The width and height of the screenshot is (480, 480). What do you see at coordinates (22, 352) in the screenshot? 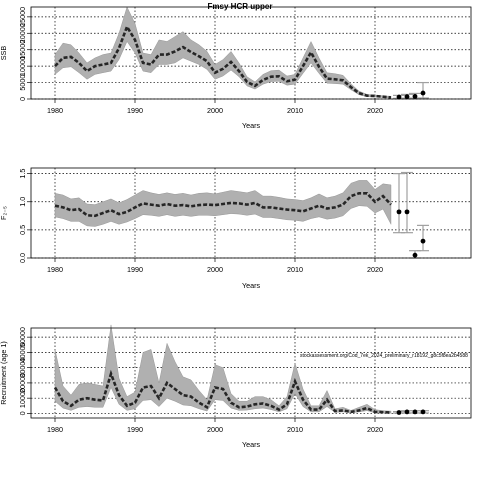
I see `y-tick-label: 40000` at bounding box center [22, 352].